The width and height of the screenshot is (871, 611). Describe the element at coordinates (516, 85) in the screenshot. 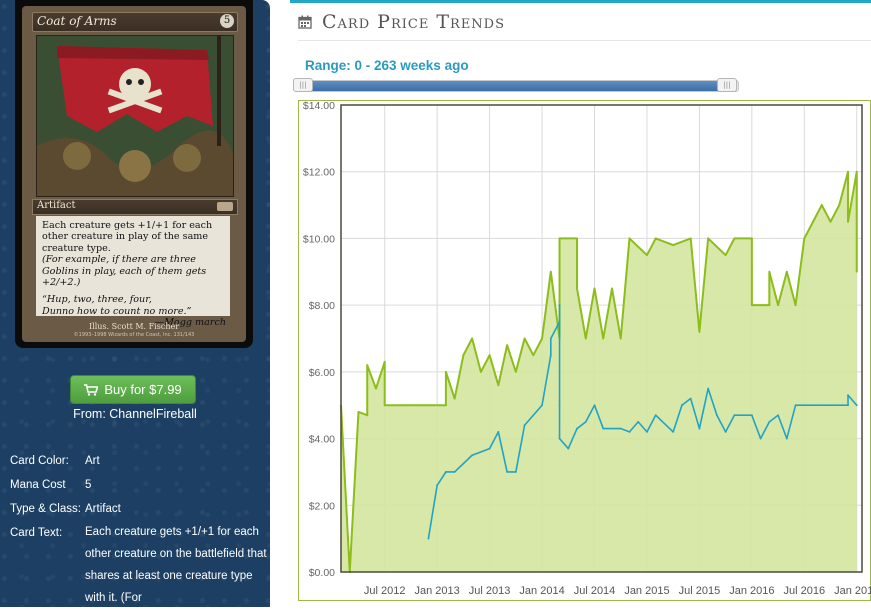

I see `range-slider: ||| |||` at that location.